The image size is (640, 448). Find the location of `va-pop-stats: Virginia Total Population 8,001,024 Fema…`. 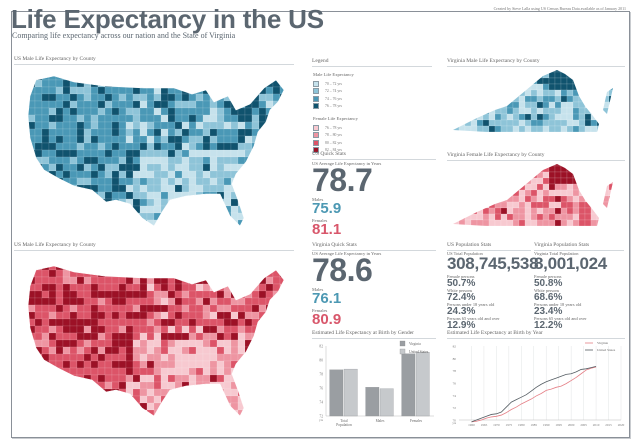

va-pop-stats: Virginia Total Population 8,001,024 Fema… is located at coordinates (570, 291).